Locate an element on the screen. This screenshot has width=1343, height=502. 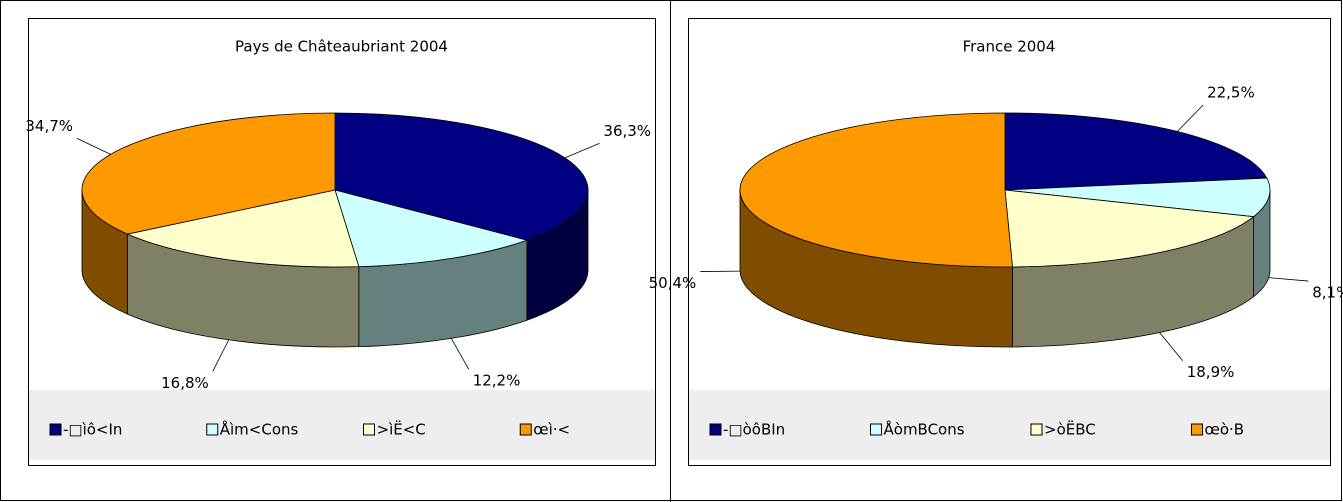
legend-label: œì·< is located at coordinates (551, 430).